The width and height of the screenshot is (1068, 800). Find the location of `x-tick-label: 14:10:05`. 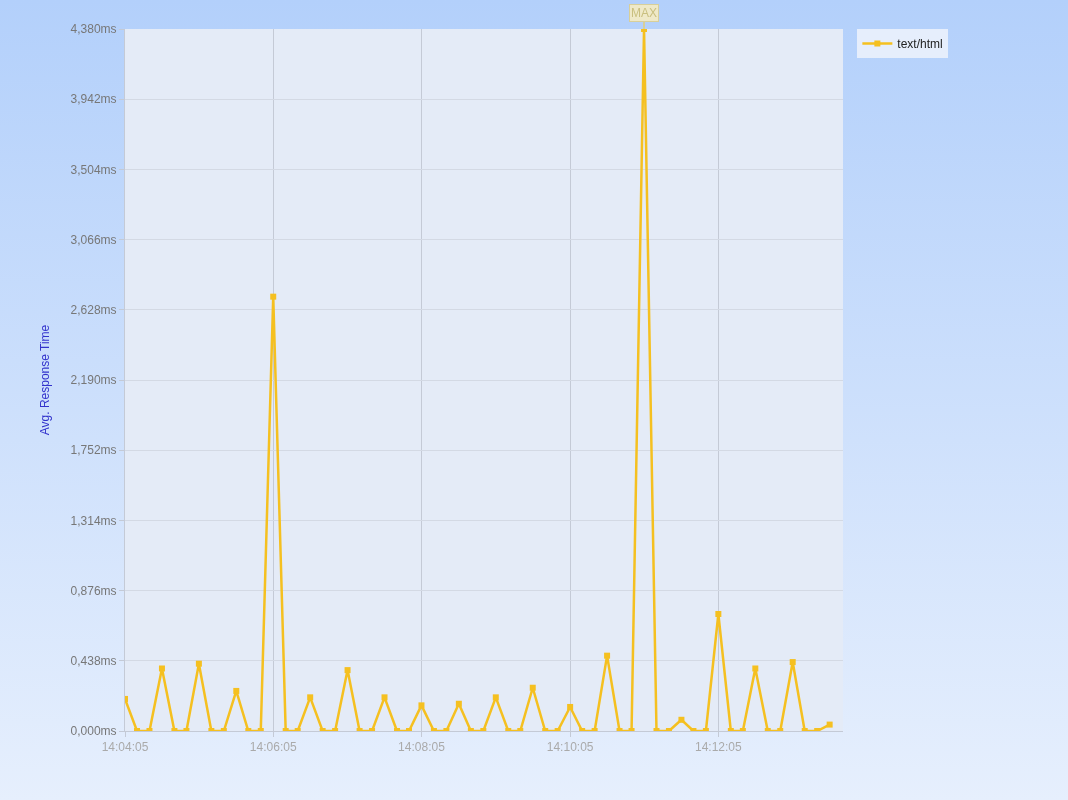

x-tick-label: 14:10:05 is located at coordinates (570, 747).